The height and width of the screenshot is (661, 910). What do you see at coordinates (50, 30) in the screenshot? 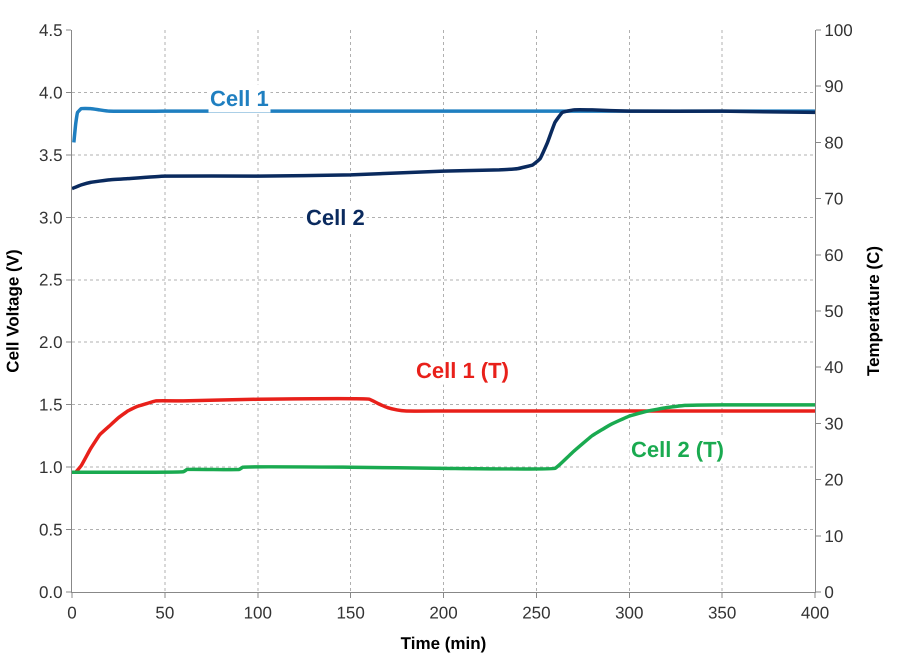
I see `y-tick-label: 4.5` at bounding box center [50, 30].